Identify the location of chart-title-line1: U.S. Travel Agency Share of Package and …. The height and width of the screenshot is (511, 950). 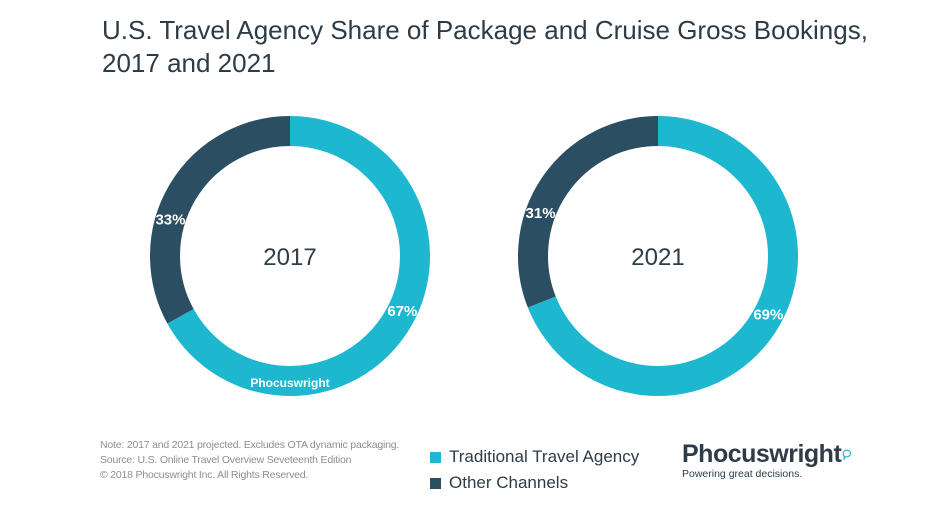
(485, 30).